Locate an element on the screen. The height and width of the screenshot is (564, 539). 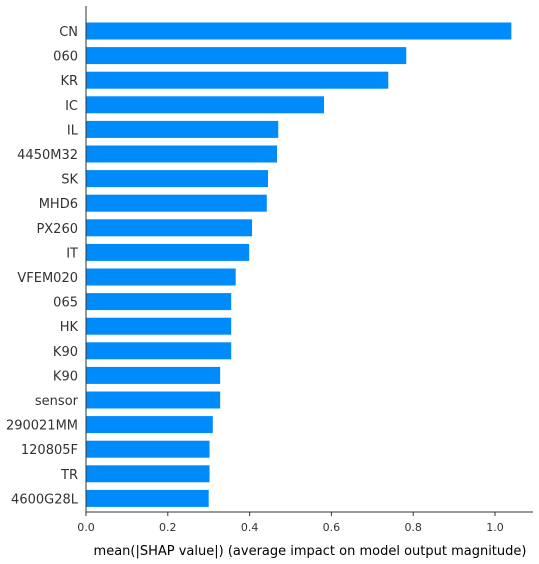
category-label: 060 is located at coordinates (65, 57).